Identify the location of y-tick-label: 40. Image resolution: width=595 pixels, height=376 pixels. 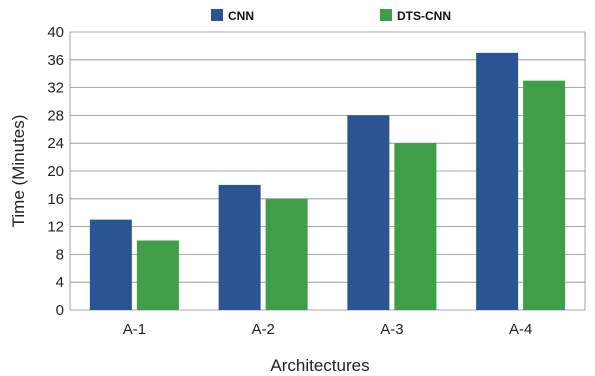
(55, 32).